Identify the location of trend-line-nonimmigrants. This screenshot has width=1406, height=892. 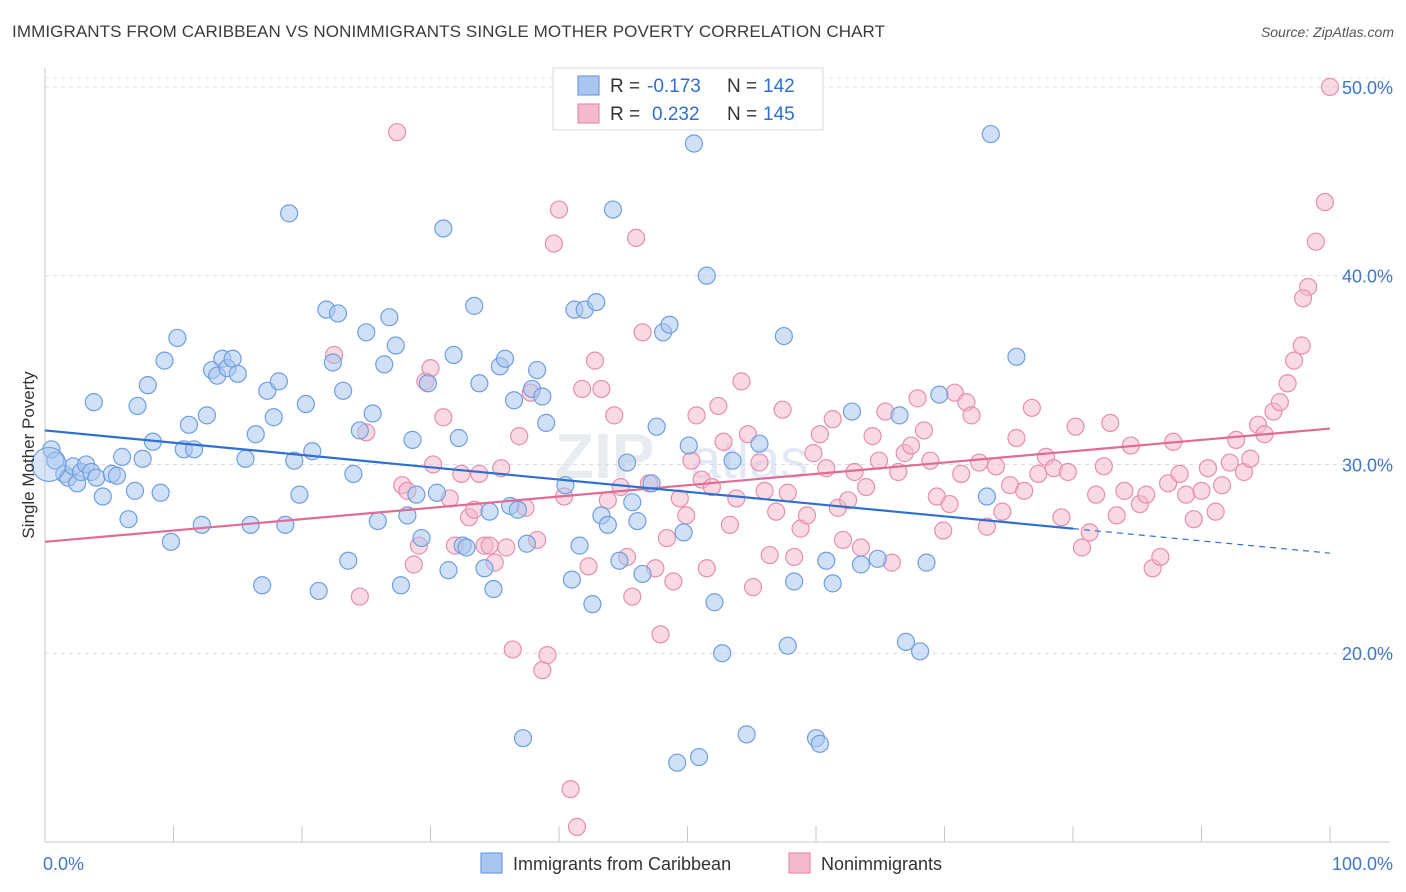
(687, 485).